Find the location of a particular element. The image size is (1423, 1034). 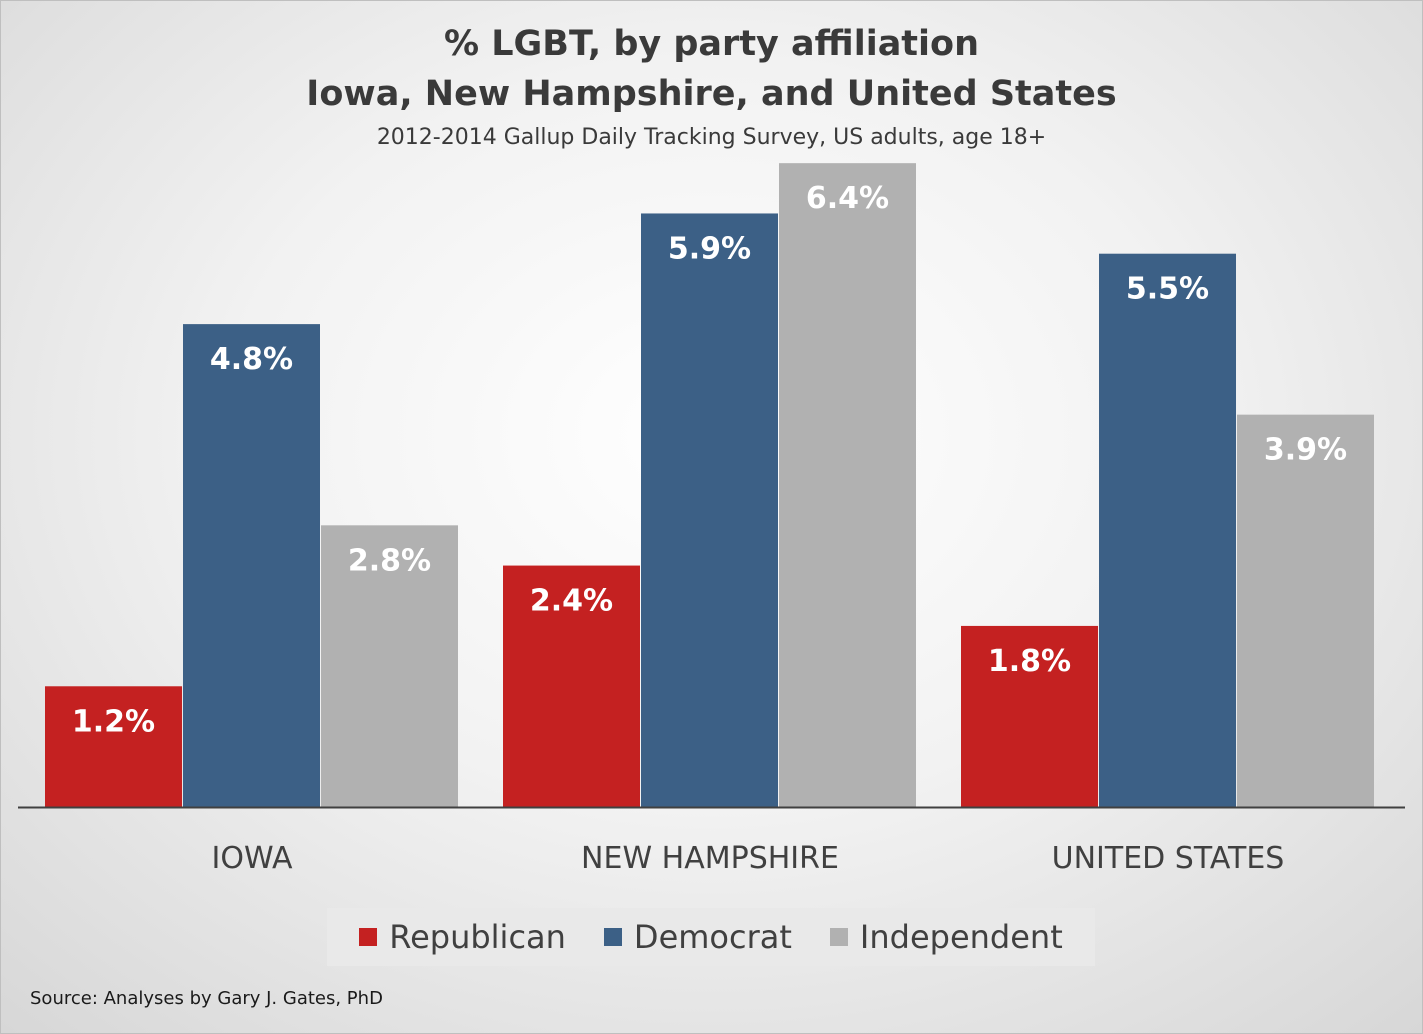

bar-iowa-democrat is located at coordinates (251, 565).